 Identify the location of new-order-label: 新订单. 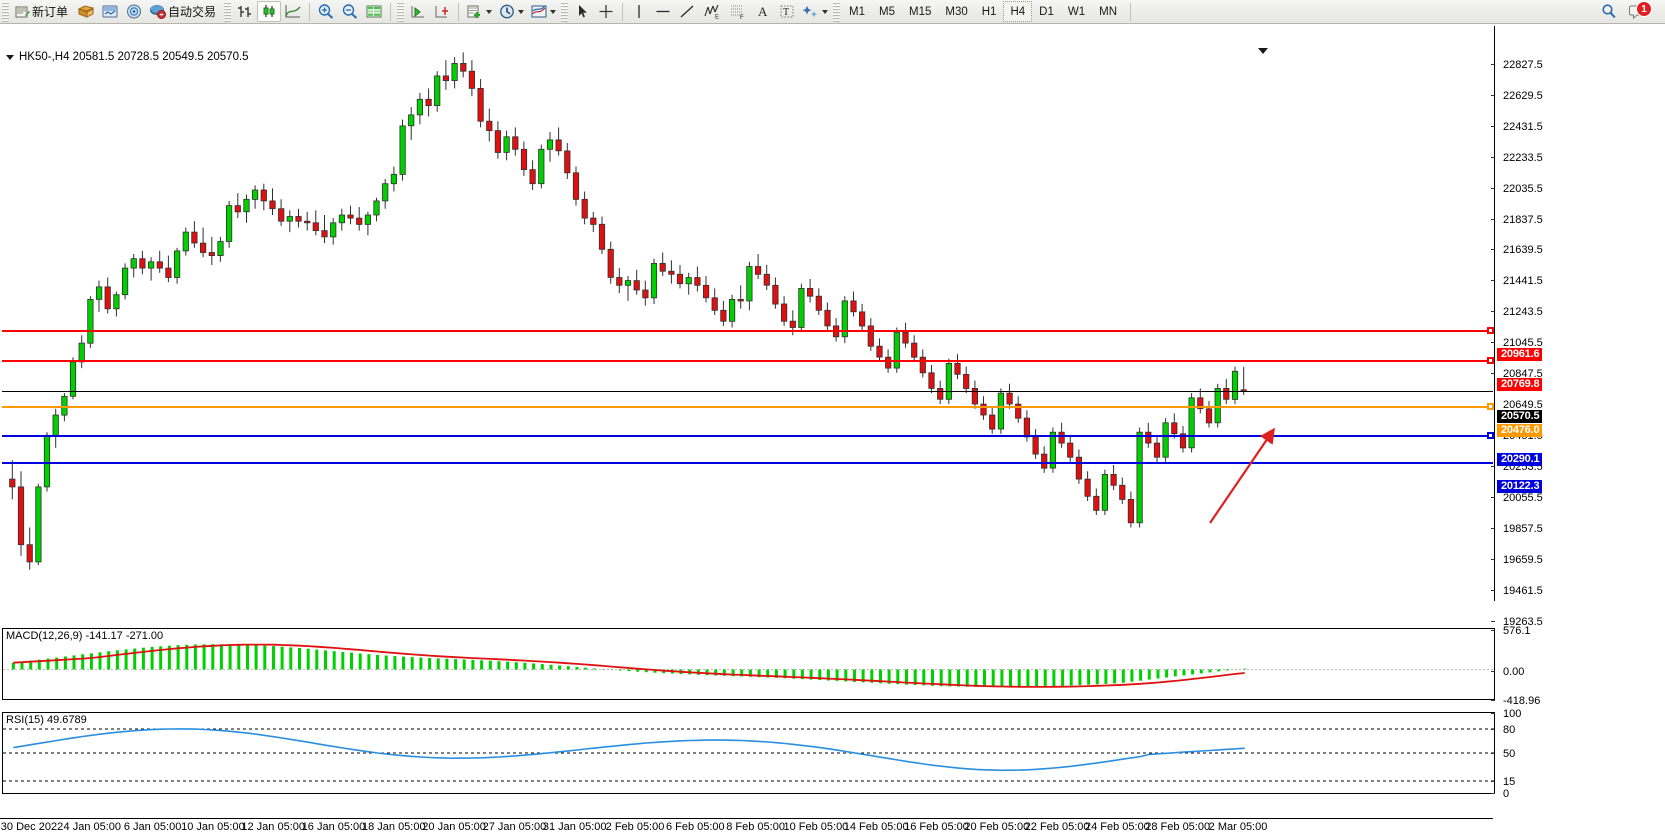
(50, 12).